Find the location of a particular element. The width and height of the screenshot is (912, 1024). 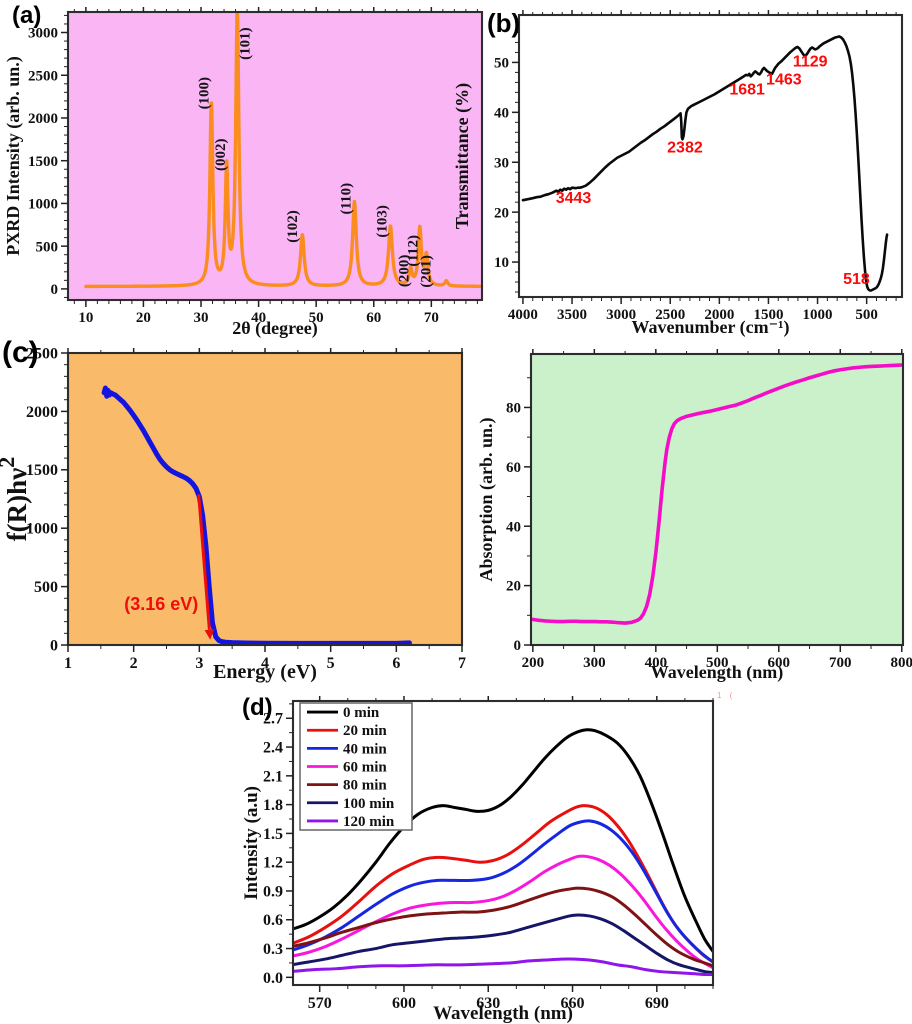

svg-text: 1463 is located at coordinates (784, 79).